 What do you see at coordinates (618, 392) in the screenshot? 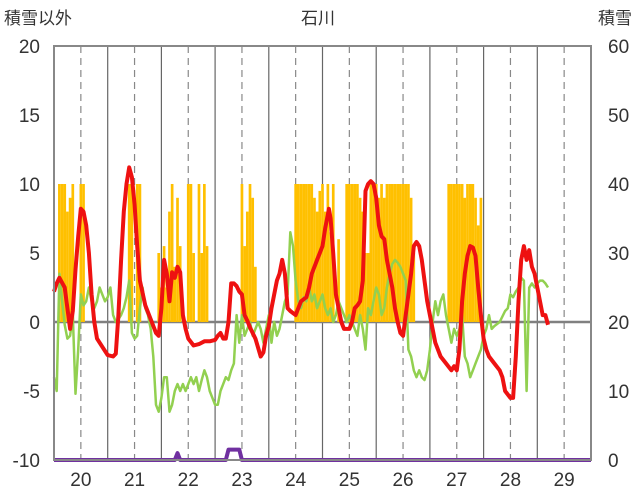
I see `right-tick-label: 10` at bounding box center [618, 392].